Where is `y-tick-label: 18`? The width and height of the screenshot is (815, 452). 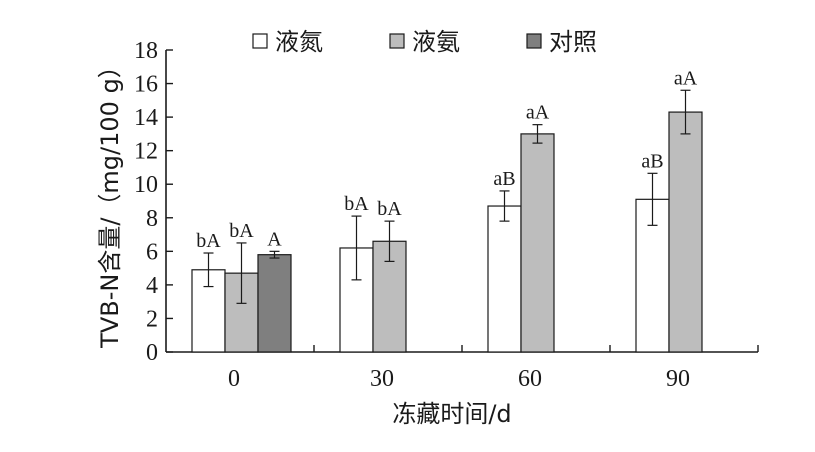
y-tick-label: 18 is located at coordinates (146, 51).